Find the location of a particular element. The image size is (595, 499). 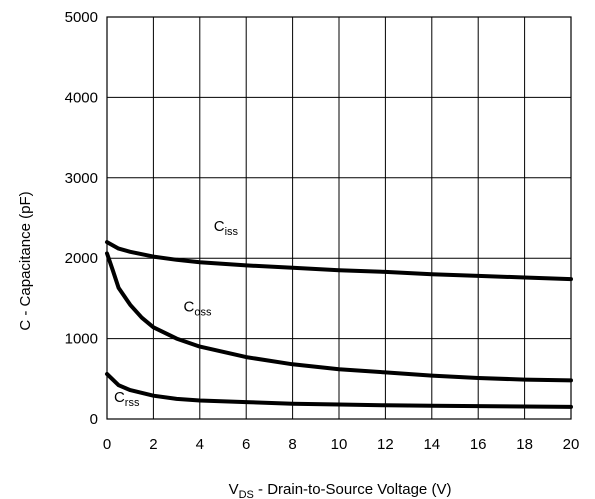

y-tick-label-2: 2000 is located at coordinates (81, 258).